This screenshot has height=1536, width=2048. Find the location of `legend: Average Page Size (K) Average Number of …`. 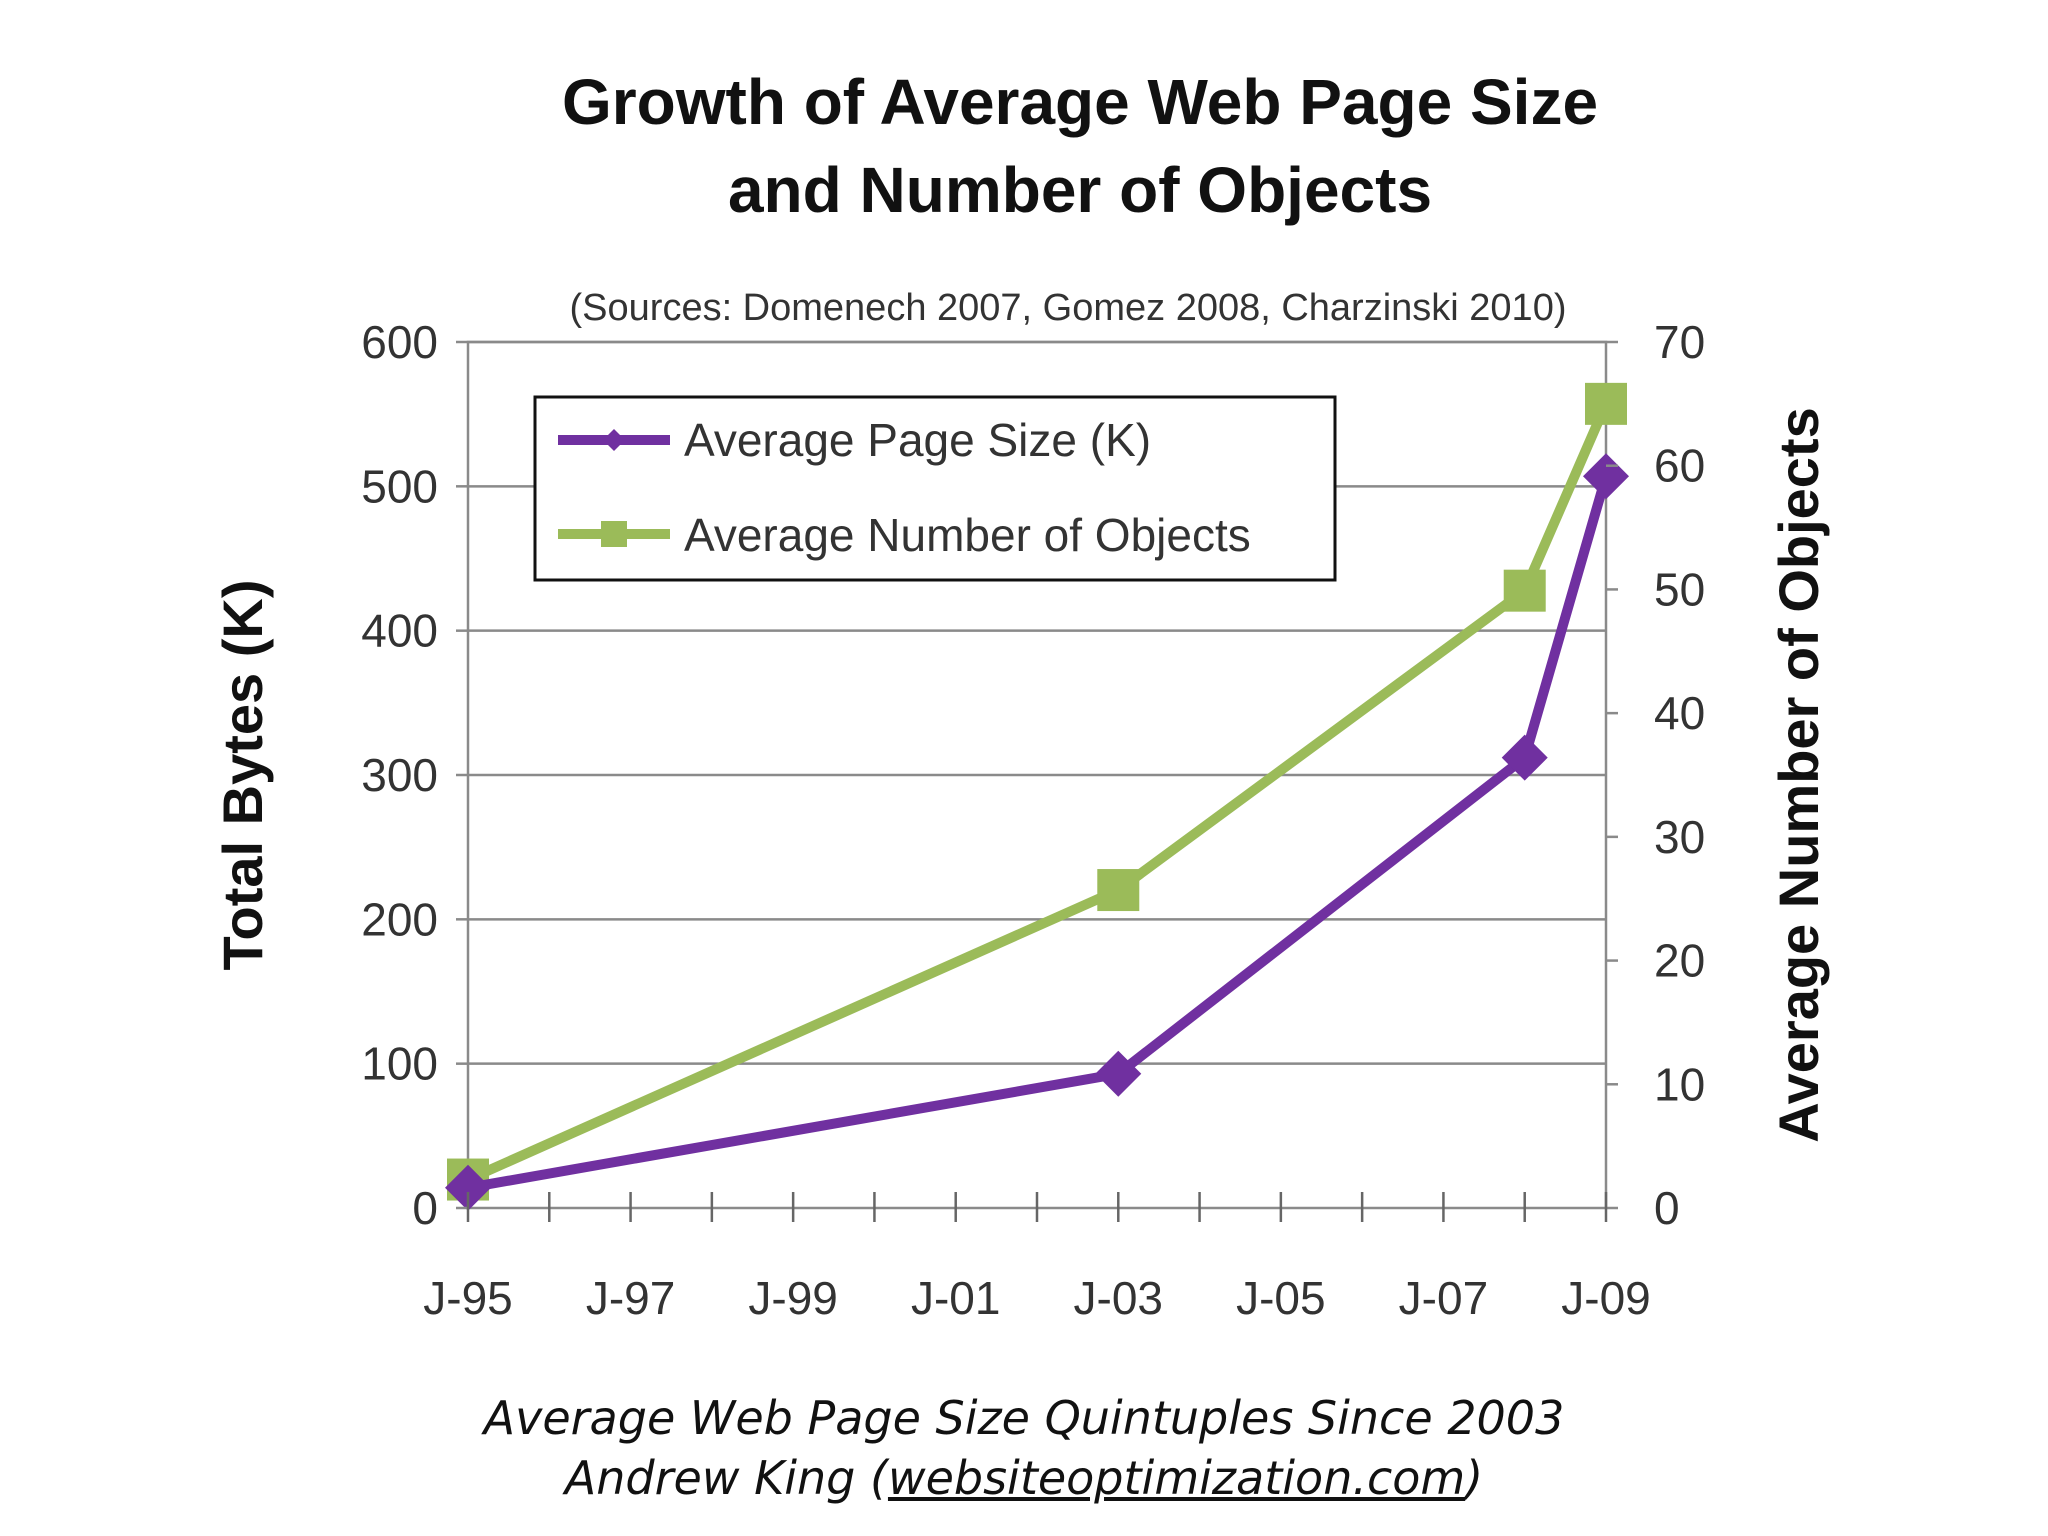

legend: Average Page Size (K) Average Number of … is located at coordinates (935, 488).